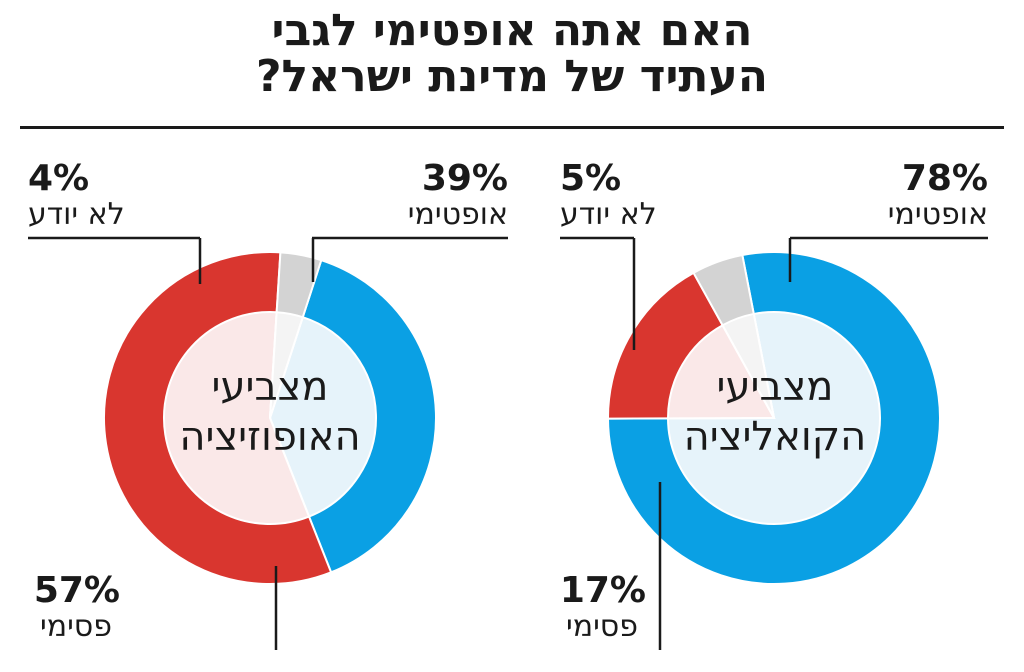 The width and height of the screenshot is (1024, 672). I want to click on right-pessimistic-name: פסימי, so click(602, 626).